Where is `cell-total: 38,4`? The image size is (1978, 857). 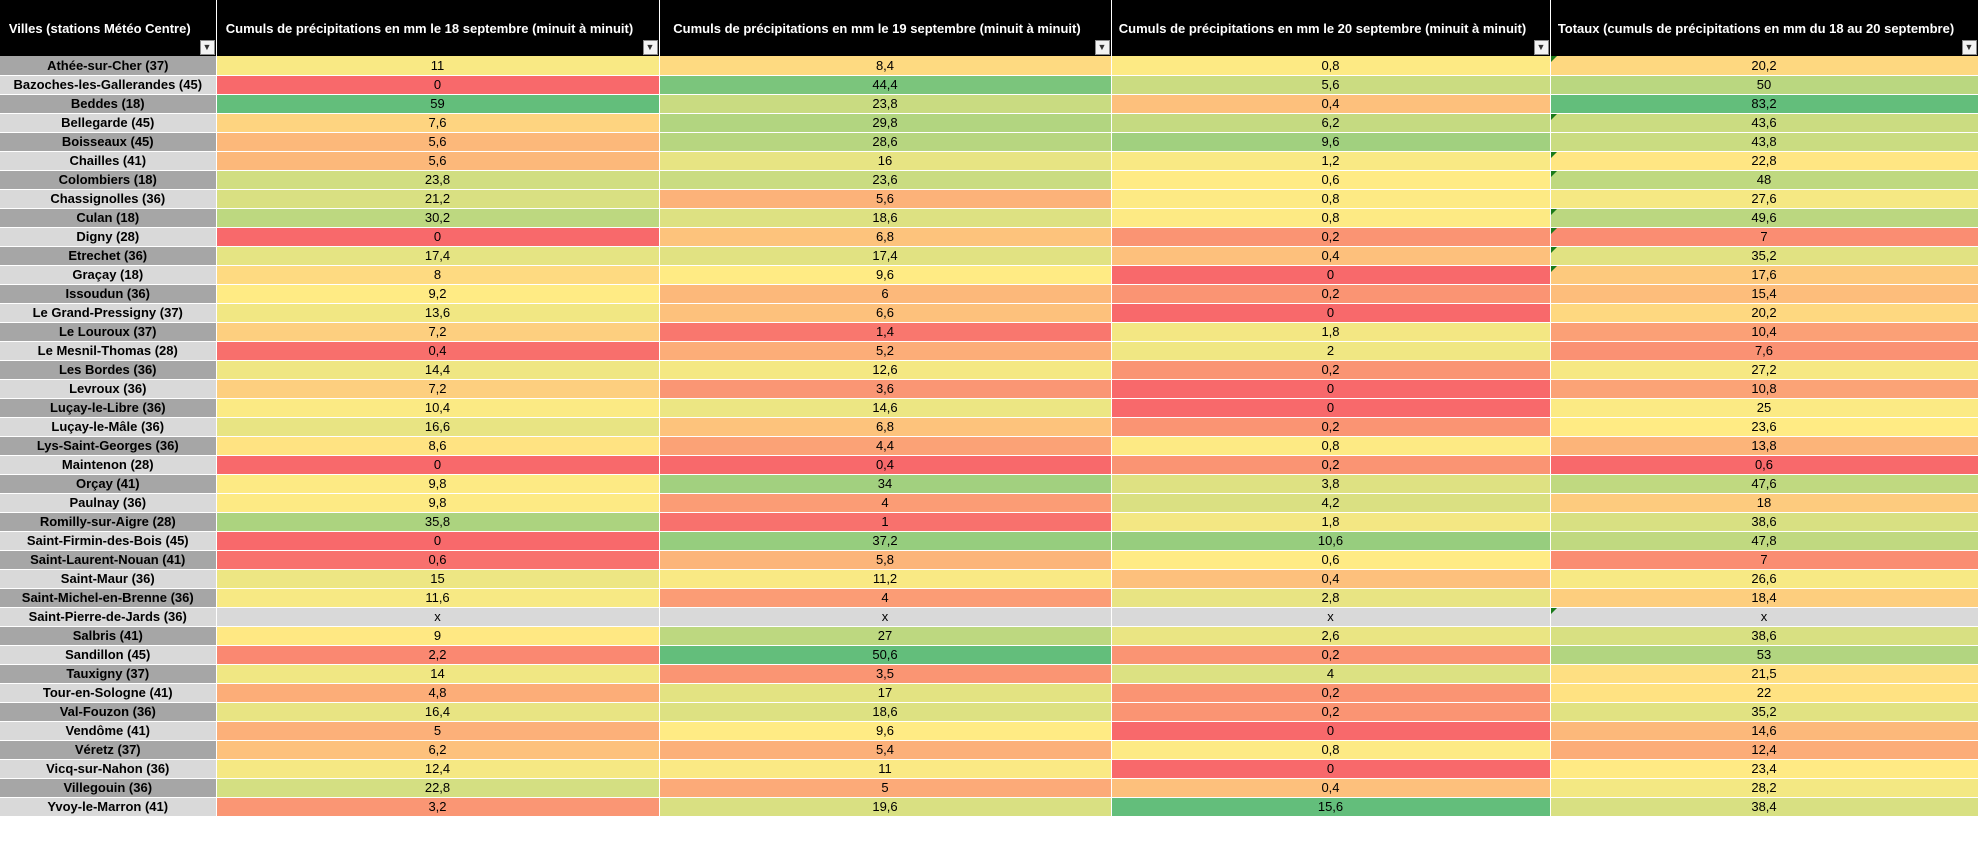
cell-total: 38,4 is located at coordinates (1764, 807).